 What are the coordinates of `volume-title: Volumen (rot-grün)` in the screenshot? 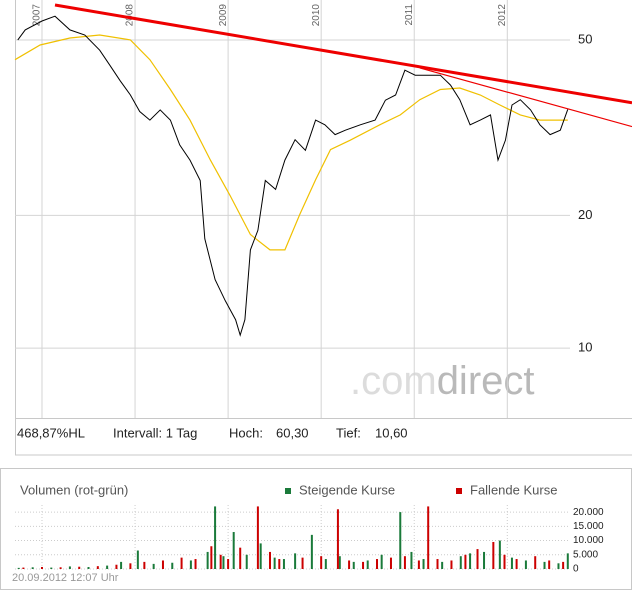 It's located at (74, 489).